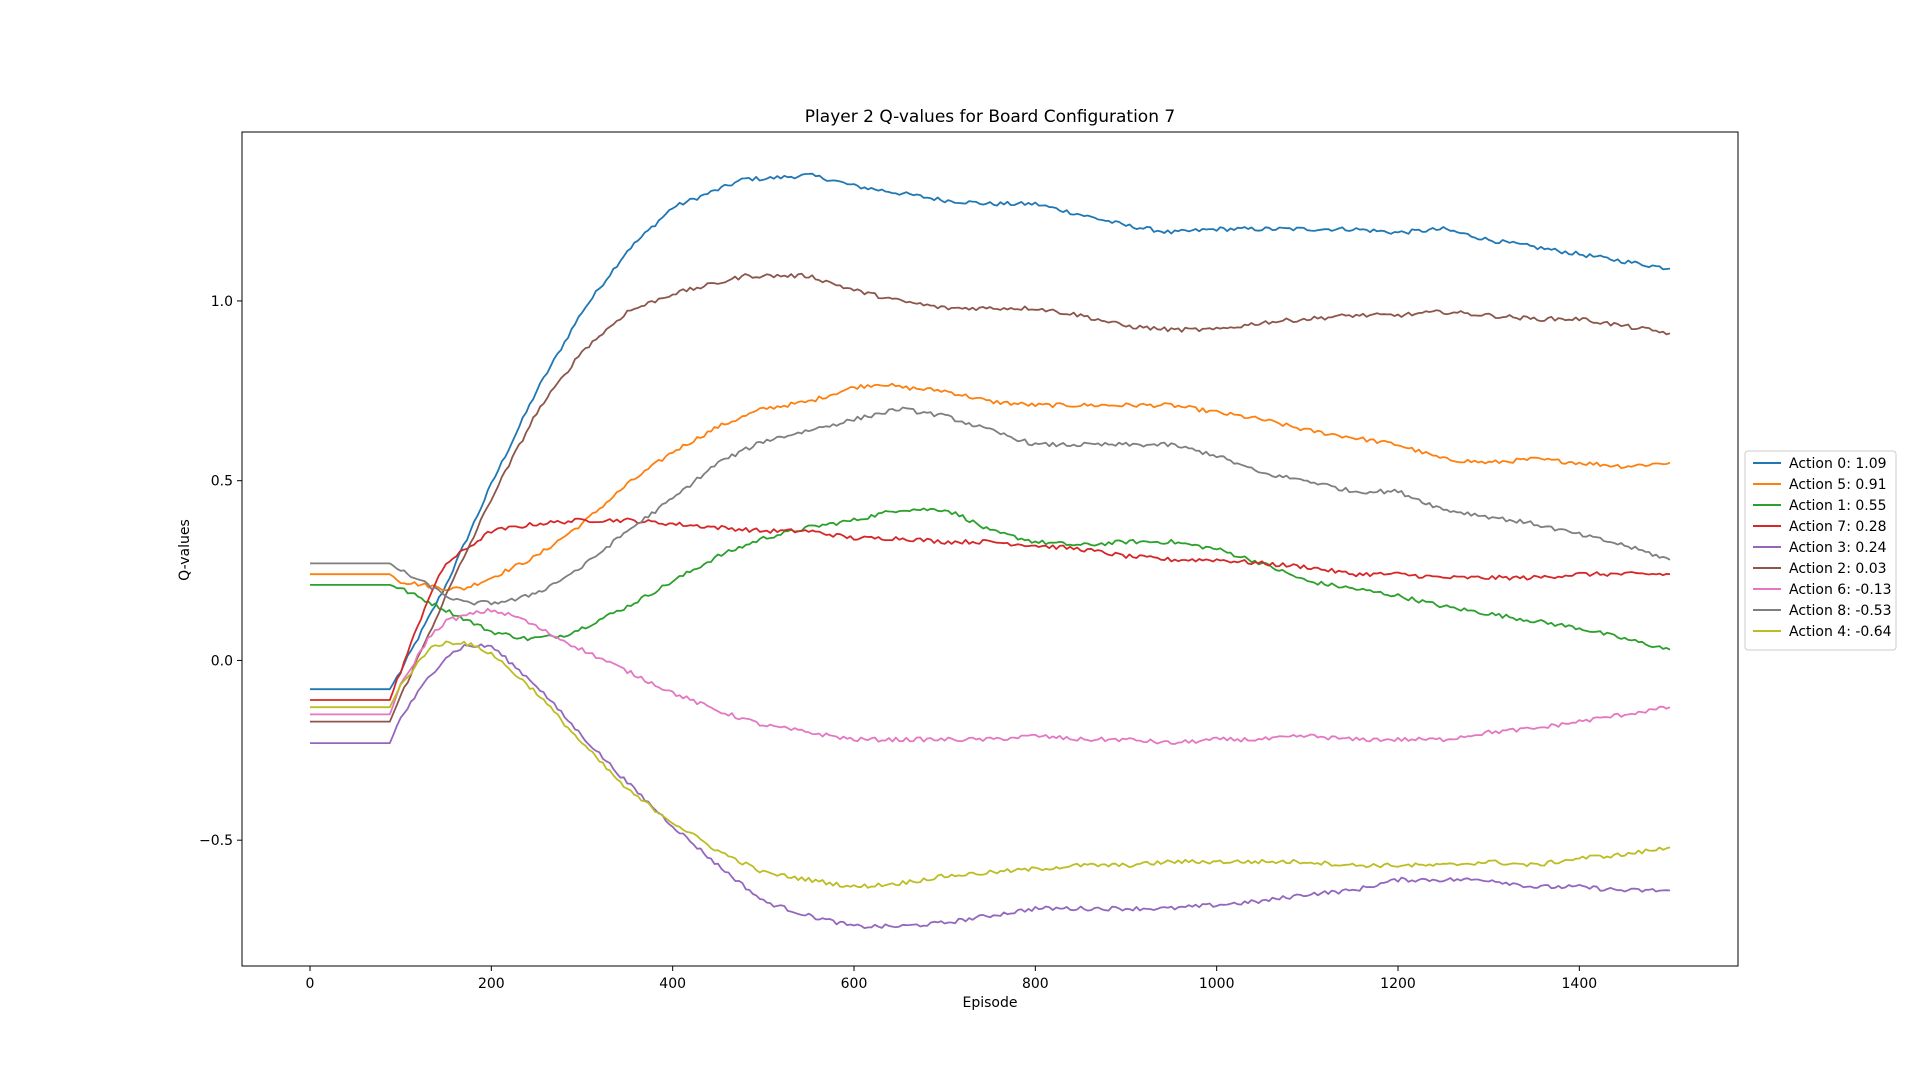 The height and width of the screenshot is (1084, 1920). What do you see at coordinates (310, 984) in the screenshot?
I see `x-tick-label: 0` at bounding box center [310, 984].